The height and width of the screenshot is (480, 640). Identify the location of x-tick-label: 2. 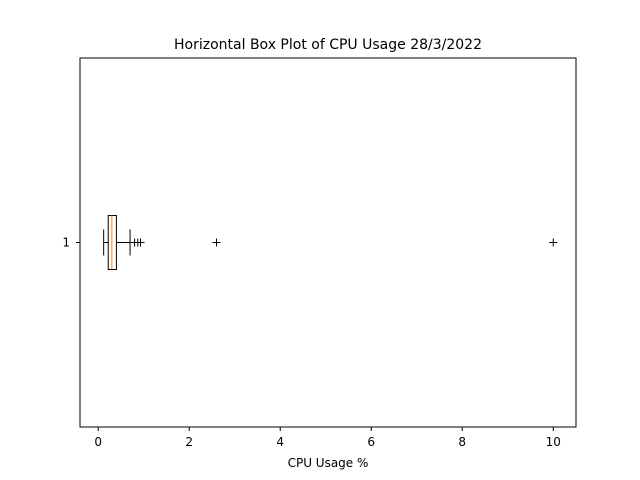
(189, 442).